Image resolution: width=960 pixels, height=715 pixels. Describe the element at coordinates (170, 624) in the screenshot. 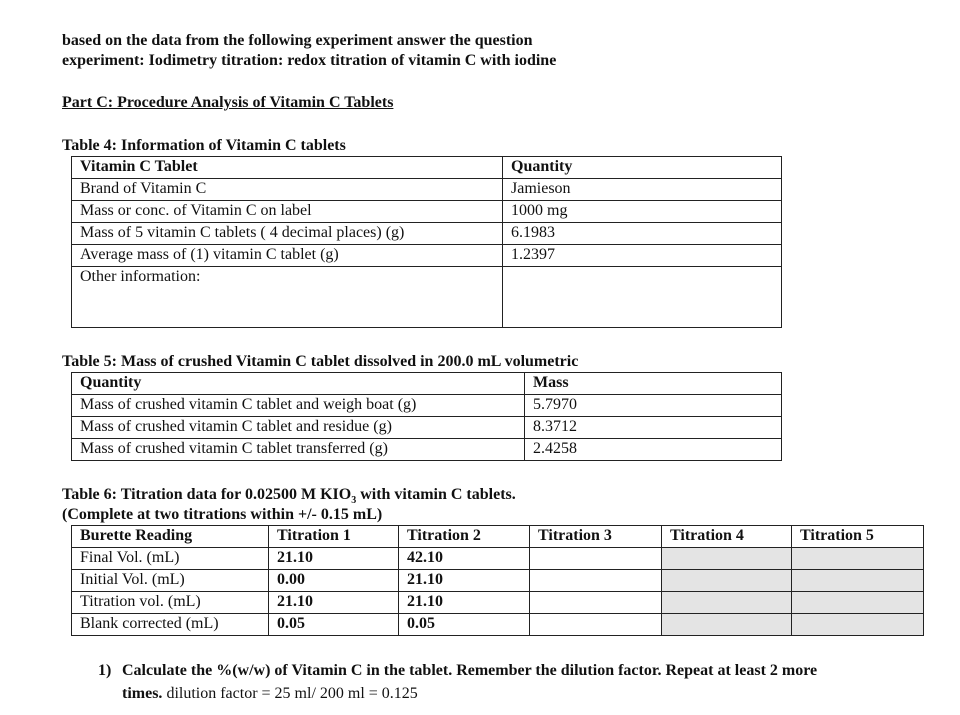

I see `table-cell: Blank corrected (mL)` at that location.